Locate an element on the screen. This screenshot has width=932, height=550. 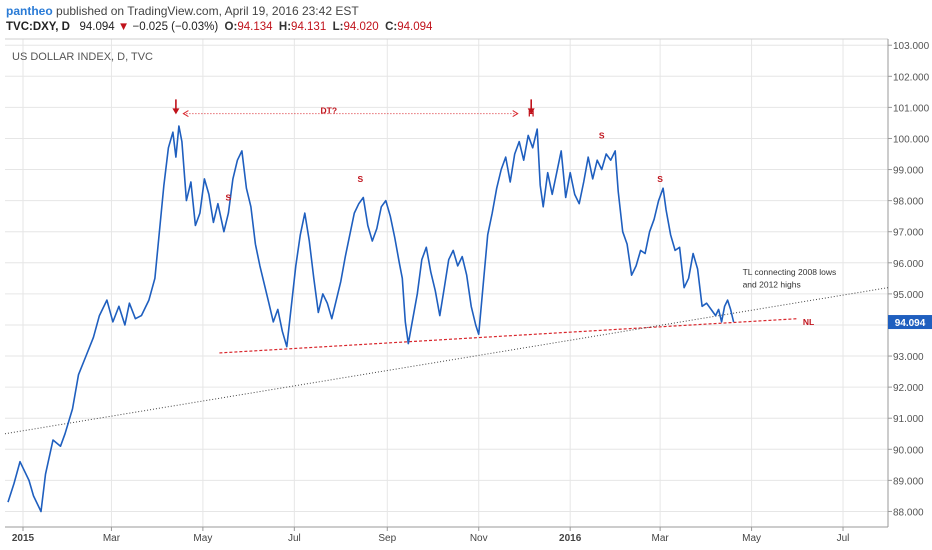
close-value: 94.094 is located at coordinates (415, 27).